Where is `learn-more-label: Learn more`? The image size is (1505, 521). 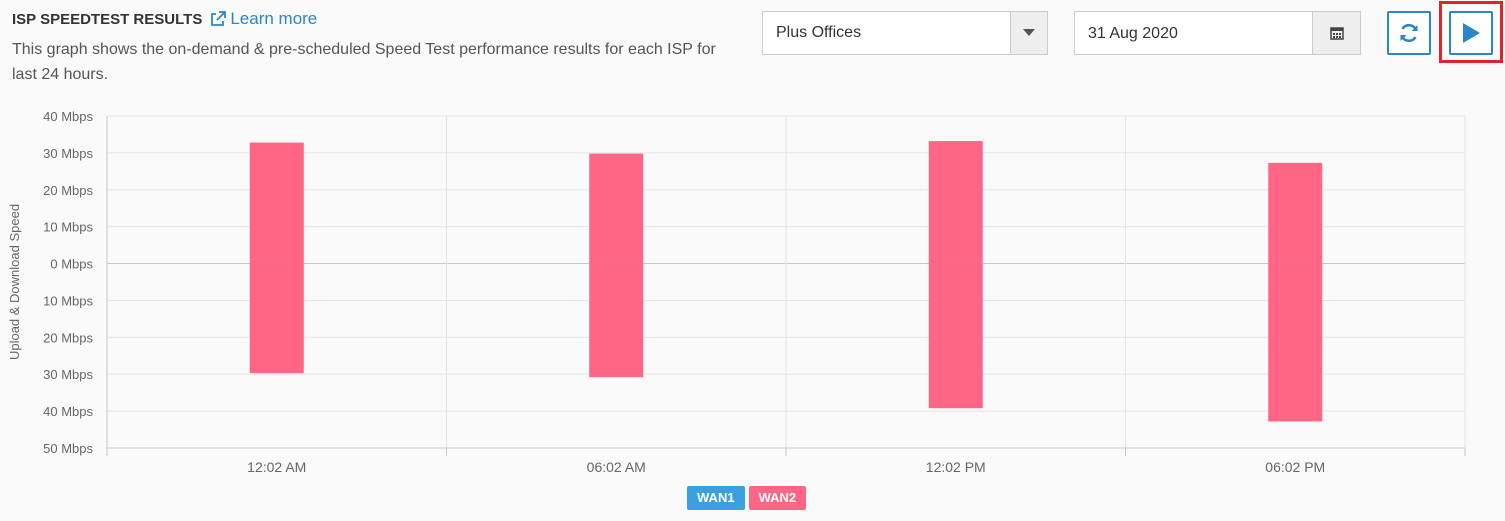
learn-more-label: Learn more is located at coordinates (274, 18).